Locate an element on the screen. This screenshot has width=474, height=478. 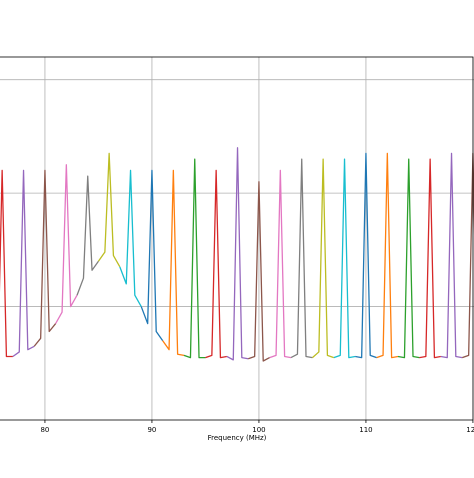
x-tick-label: 80 is located at coordinates (44, 430).